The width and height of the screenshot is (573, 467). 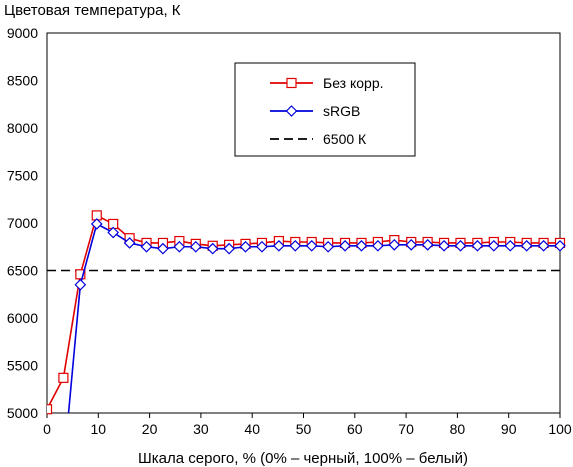 I want to click on y-tick-label: 8000, so click(x=22, y=128).